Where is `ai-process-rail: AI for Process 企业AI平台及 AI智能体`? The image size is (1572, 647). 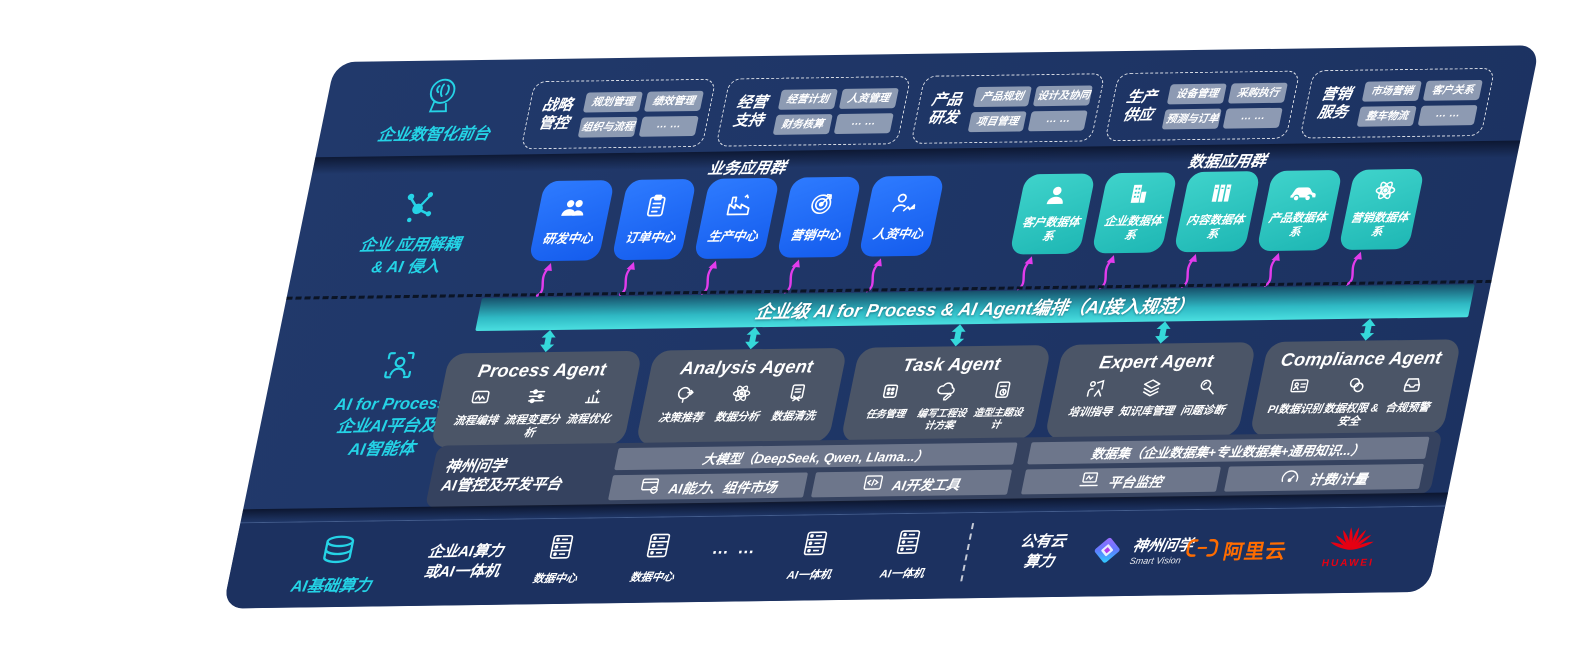
ai-process-rail: AI for Process 企业AI平台及 AI智能体 is located at coordinates (391, 403).